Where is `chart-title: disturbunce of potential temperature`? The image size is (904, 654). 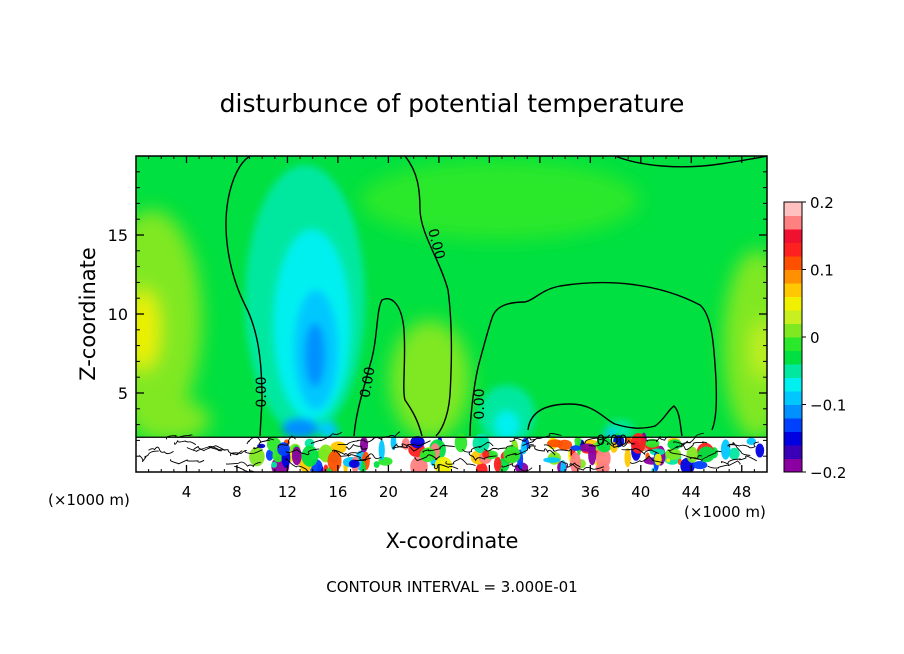
chart-title: disturbunce of potential temperature is located at coordinates (452, 103).